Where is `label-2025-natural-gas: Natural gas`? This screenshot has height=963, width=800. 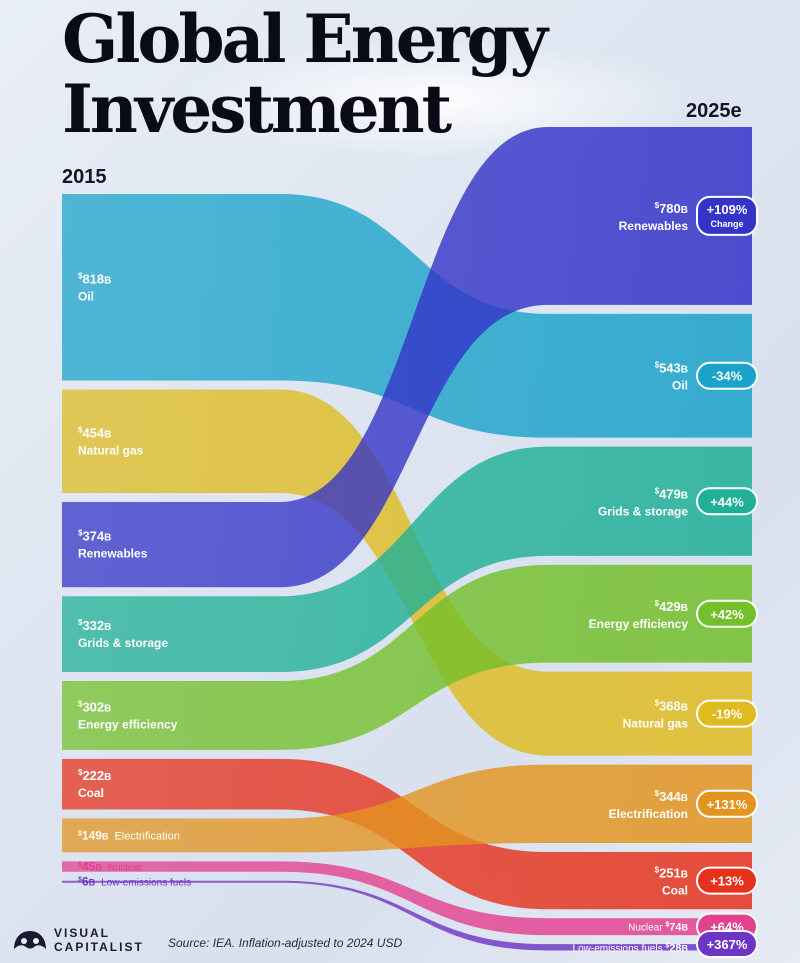 label-2025-natural-gas: Natural gas is located at coordinates (656, 724).